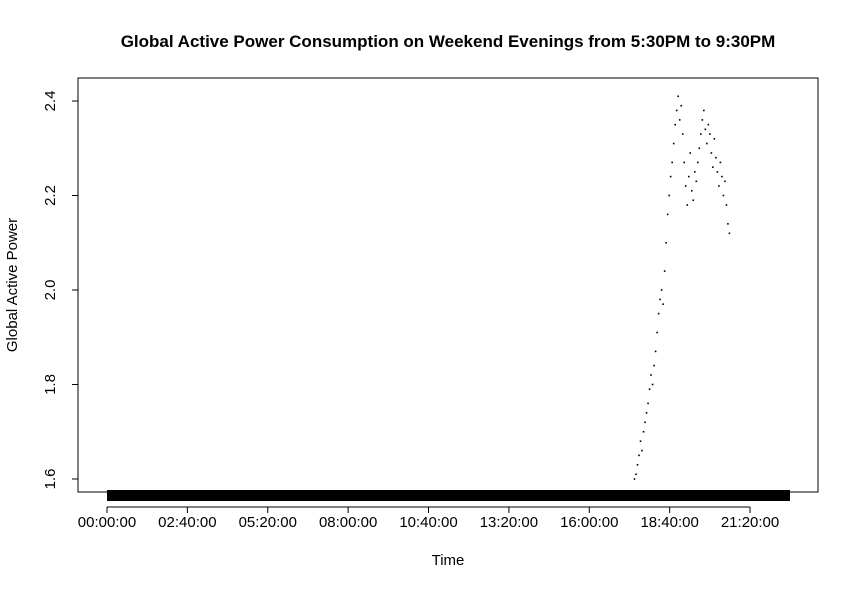 This screenshot has height=589, width=858. Describe the element at coordinates (509, 522) in the screenshot. I see `x-tick-label: 13:20:00` at that location.